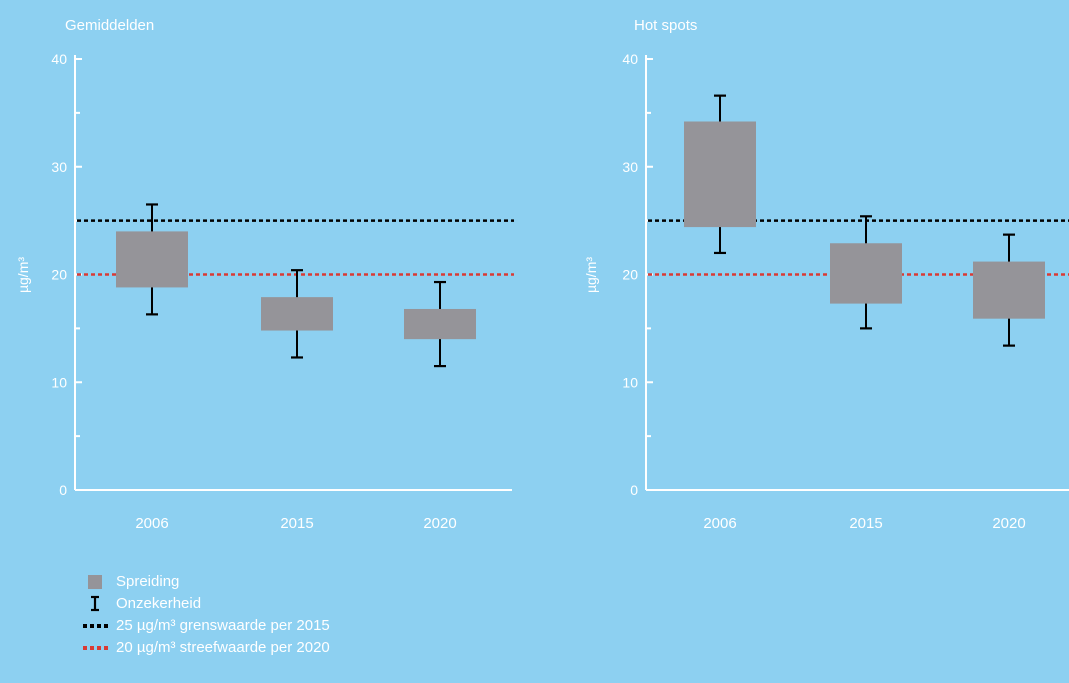 Image resolution: width=1069 pixels, height=683 pixels. I want to click on legend-item-grenswaarde: 25 µg/m³ grenswaarde per 2015, so click(206, 626).